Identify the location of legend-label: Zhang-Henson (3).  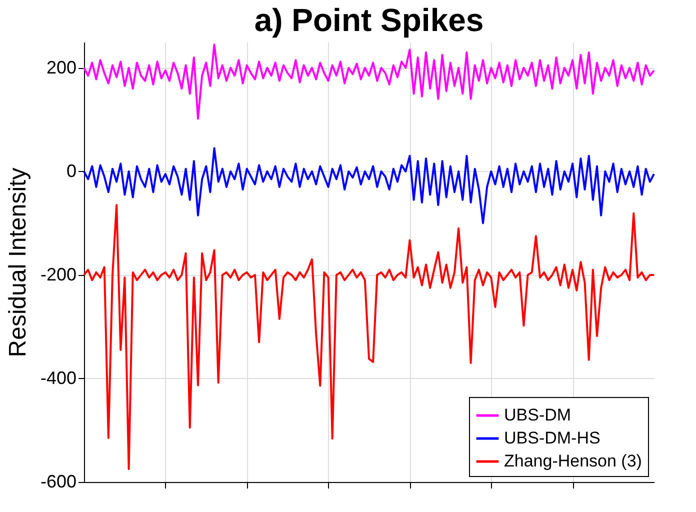
(573, 461).